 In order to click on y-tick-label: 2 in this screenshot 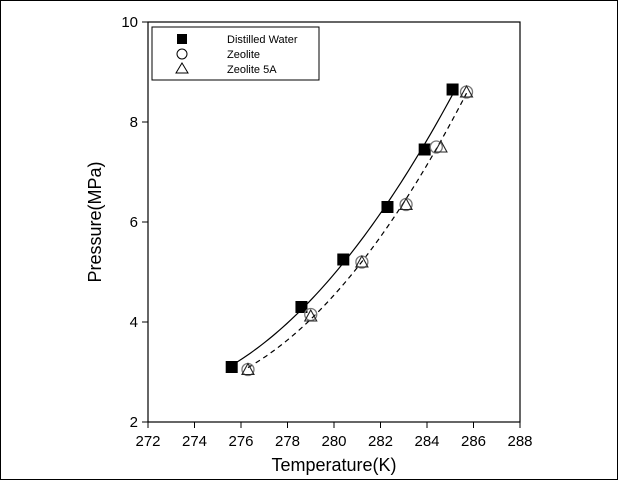, I will do `click(134, 422)`.